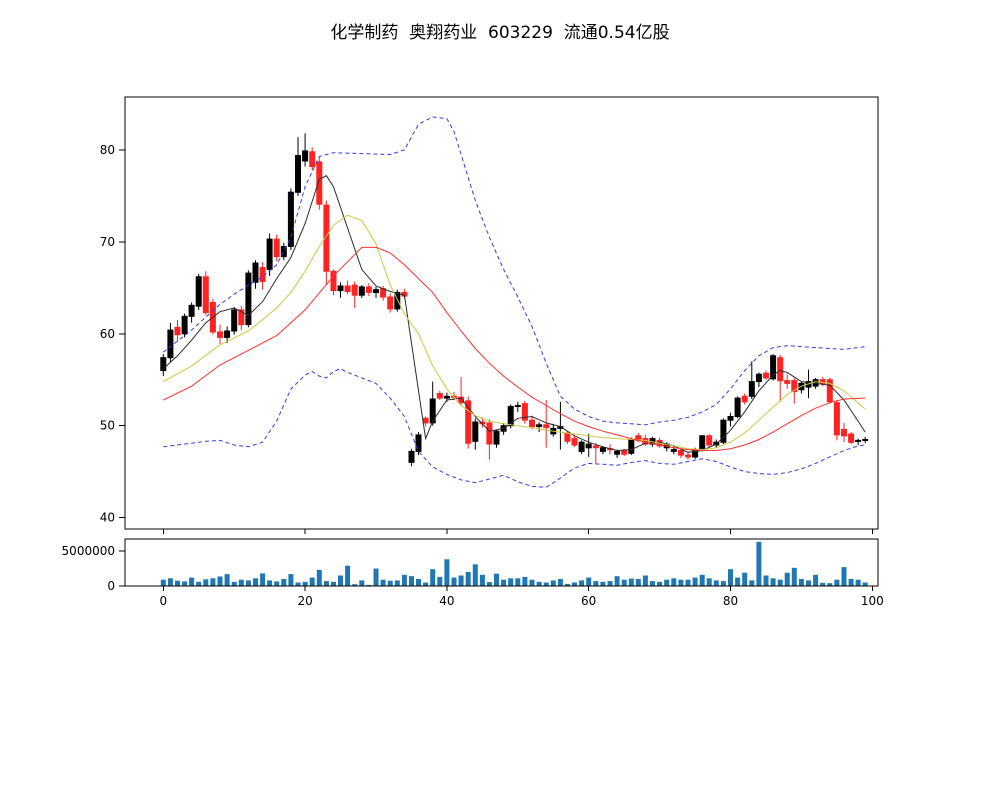 The image size is (1000, 800). What do you see at coordinates (88, 551) in the screenshot?
I see `volume-tick-label: 5000000` at bounding box center [88, 551].